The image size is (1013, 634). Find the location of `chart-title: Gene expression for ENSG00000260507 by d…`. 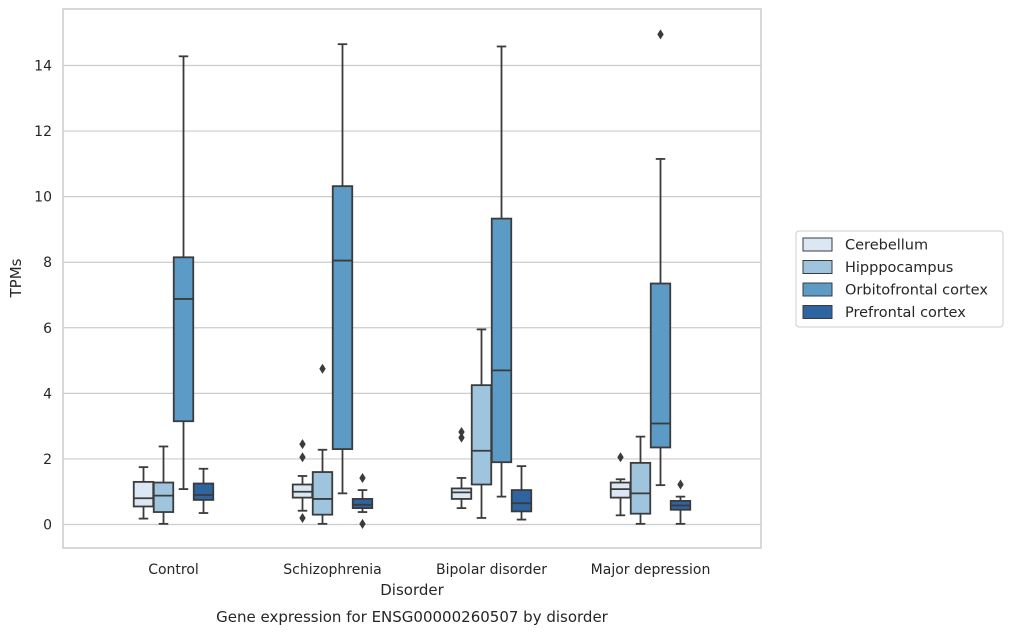

chart-title: Gene expression for ENSG00000260507 by d… is located at coordinates (412, 617).